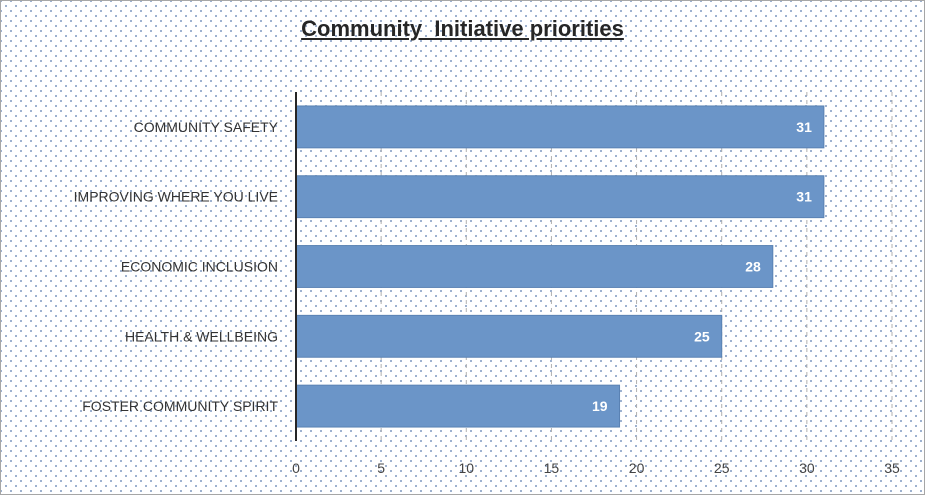  What do you see at coordinates (201, 336) in the screenshot?
I see `category-label: HEALTH & WELLBEING` at bounding box center [201, 336].